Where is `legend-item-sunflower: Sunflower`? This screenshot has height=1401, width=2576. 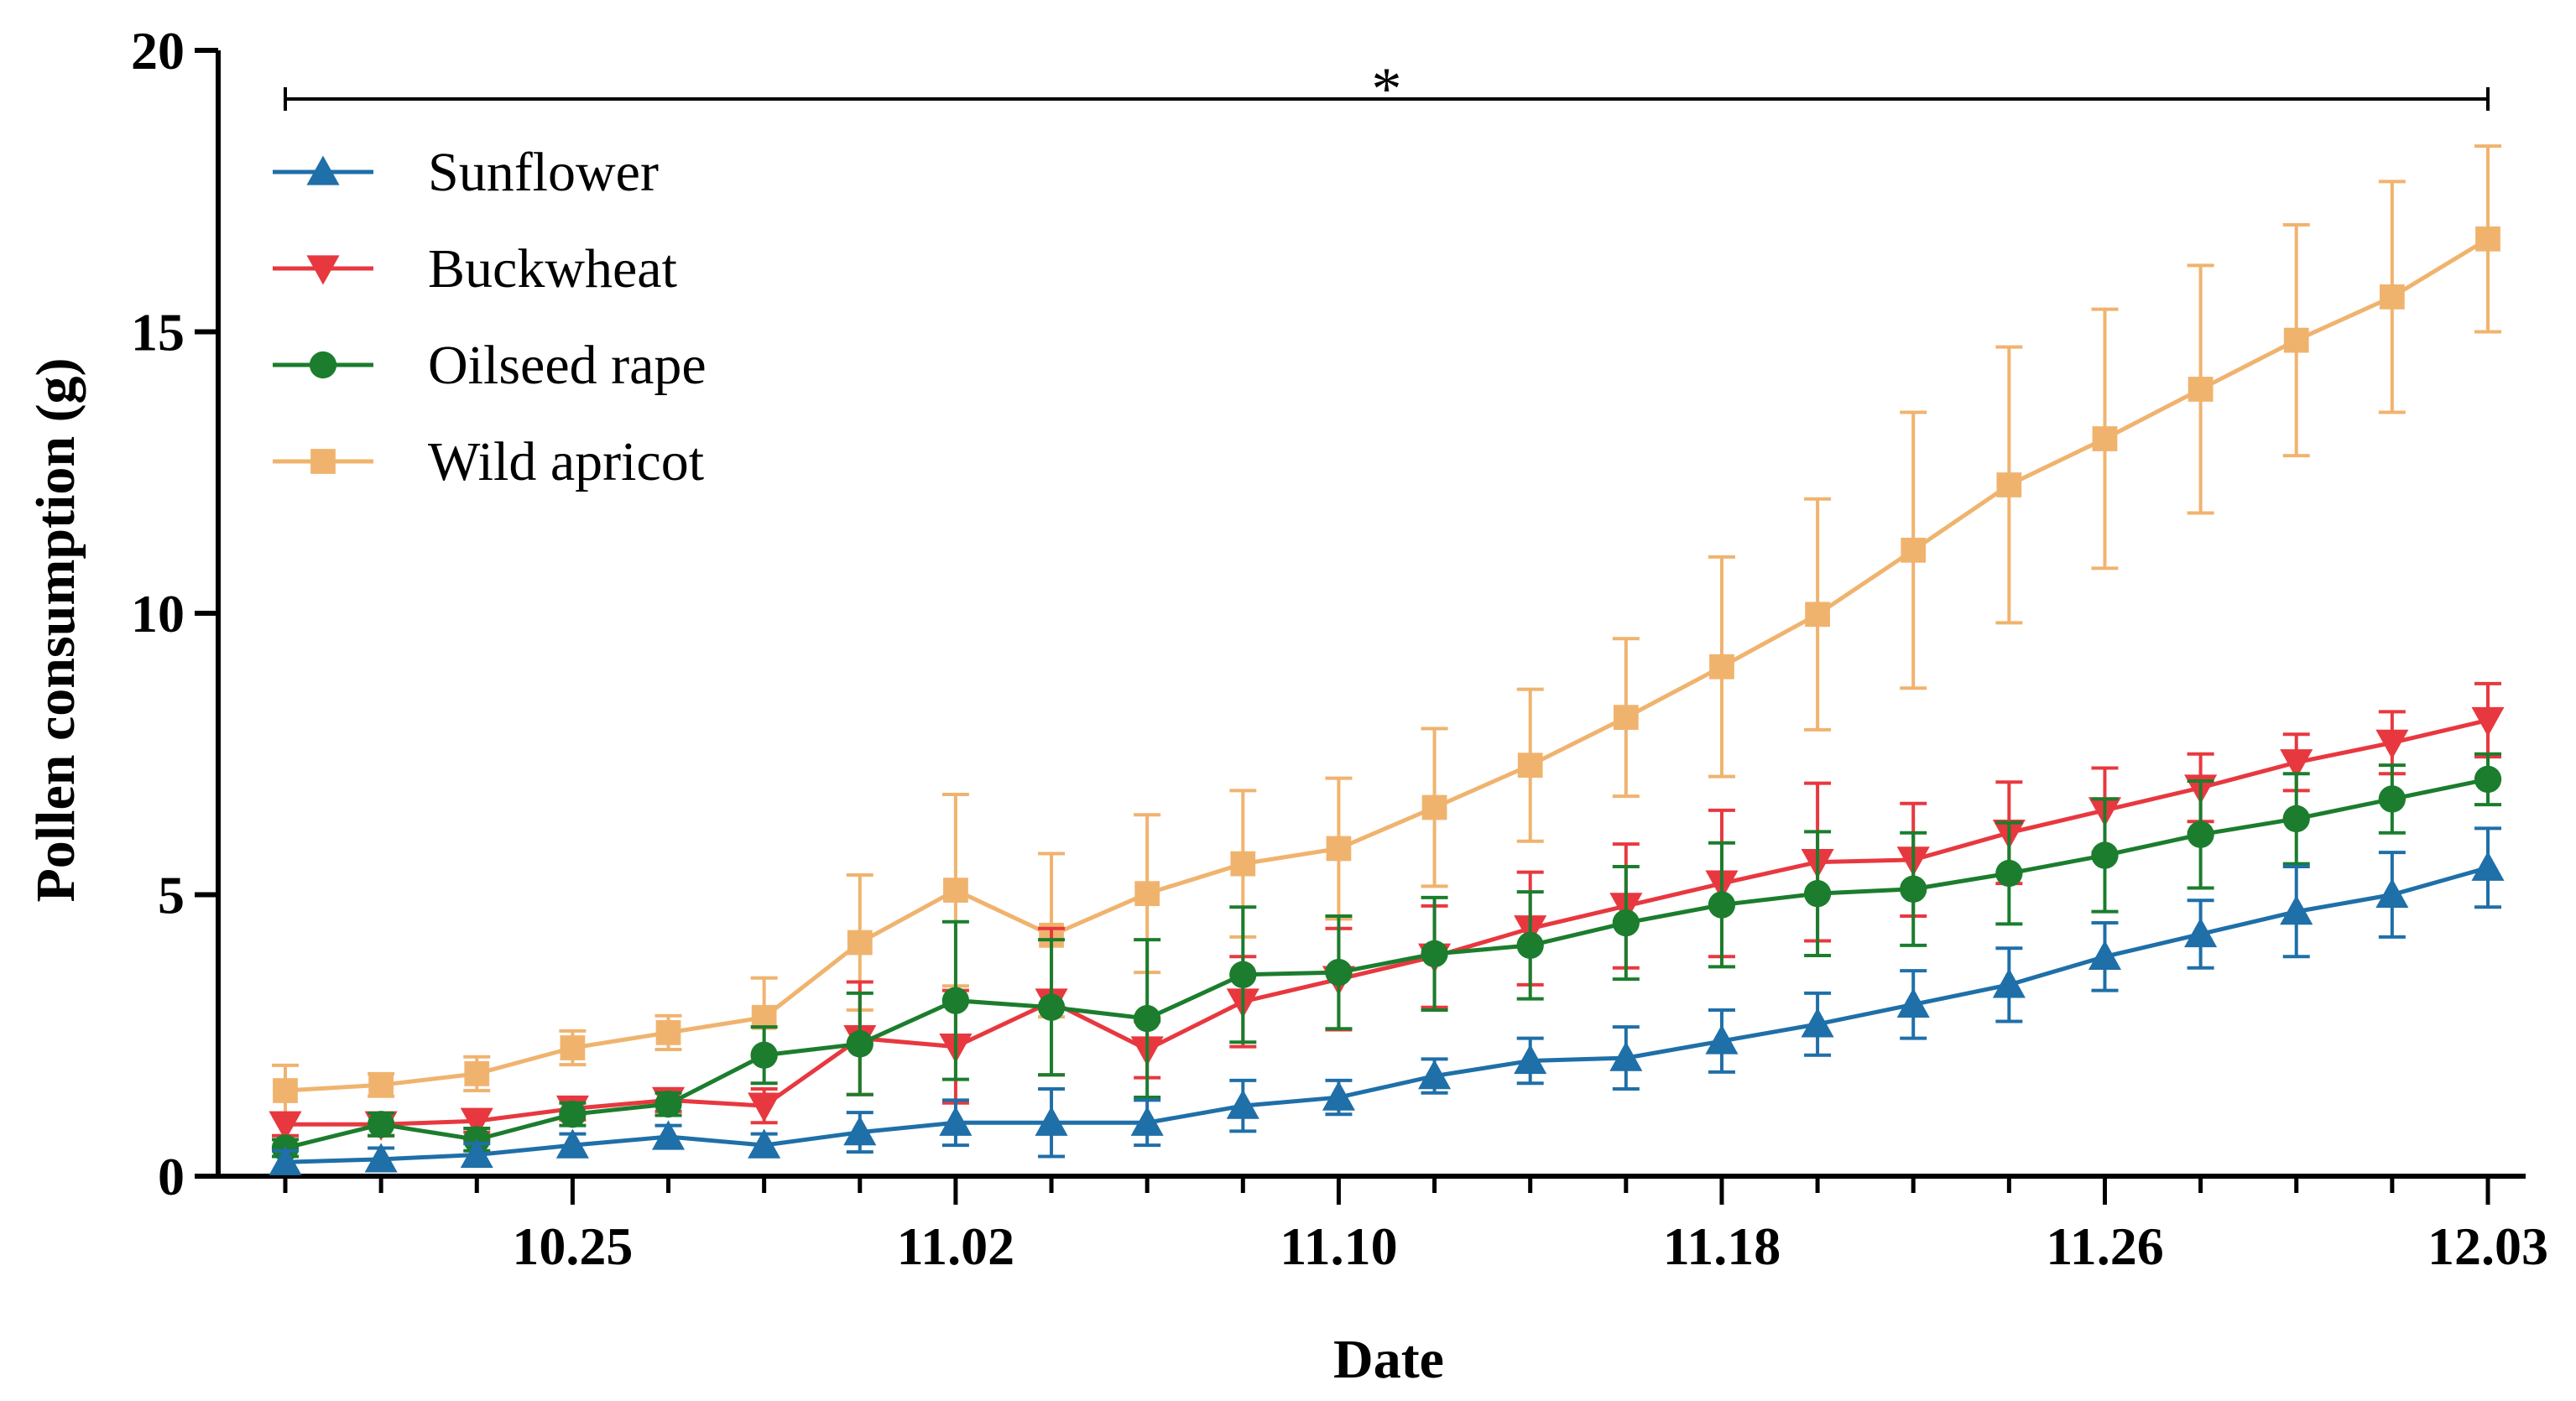
legend-item-sunflower: Sunflower is located at coordinates (466, 172).